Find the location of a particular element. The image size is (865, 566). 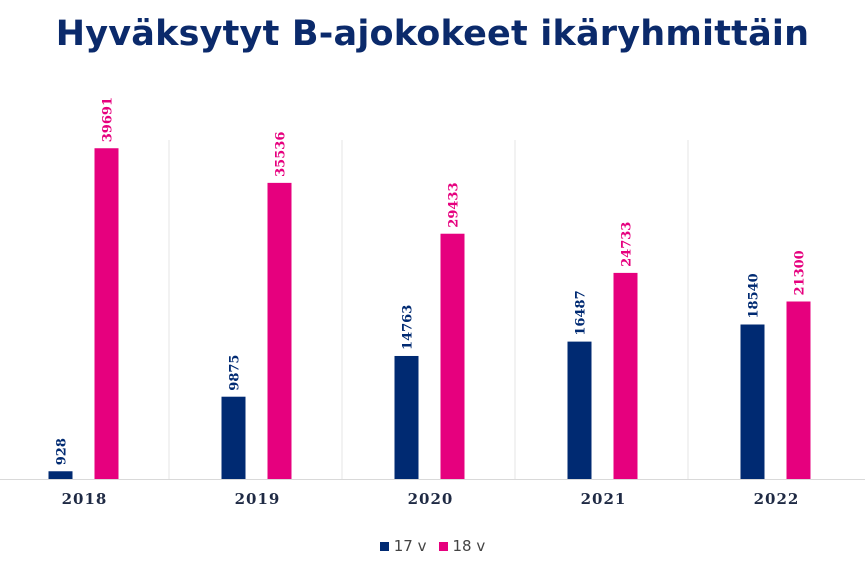

bar-17v-2020 is located at coordinates (406, 417).